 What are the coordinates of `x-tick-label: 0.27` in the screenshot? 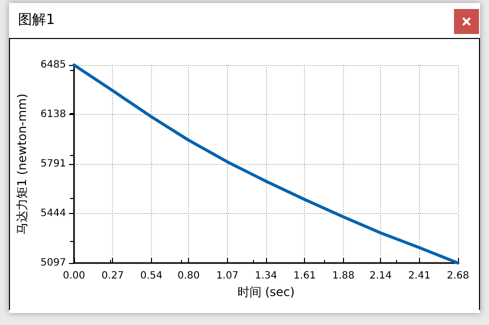 It's located at (113, 276).